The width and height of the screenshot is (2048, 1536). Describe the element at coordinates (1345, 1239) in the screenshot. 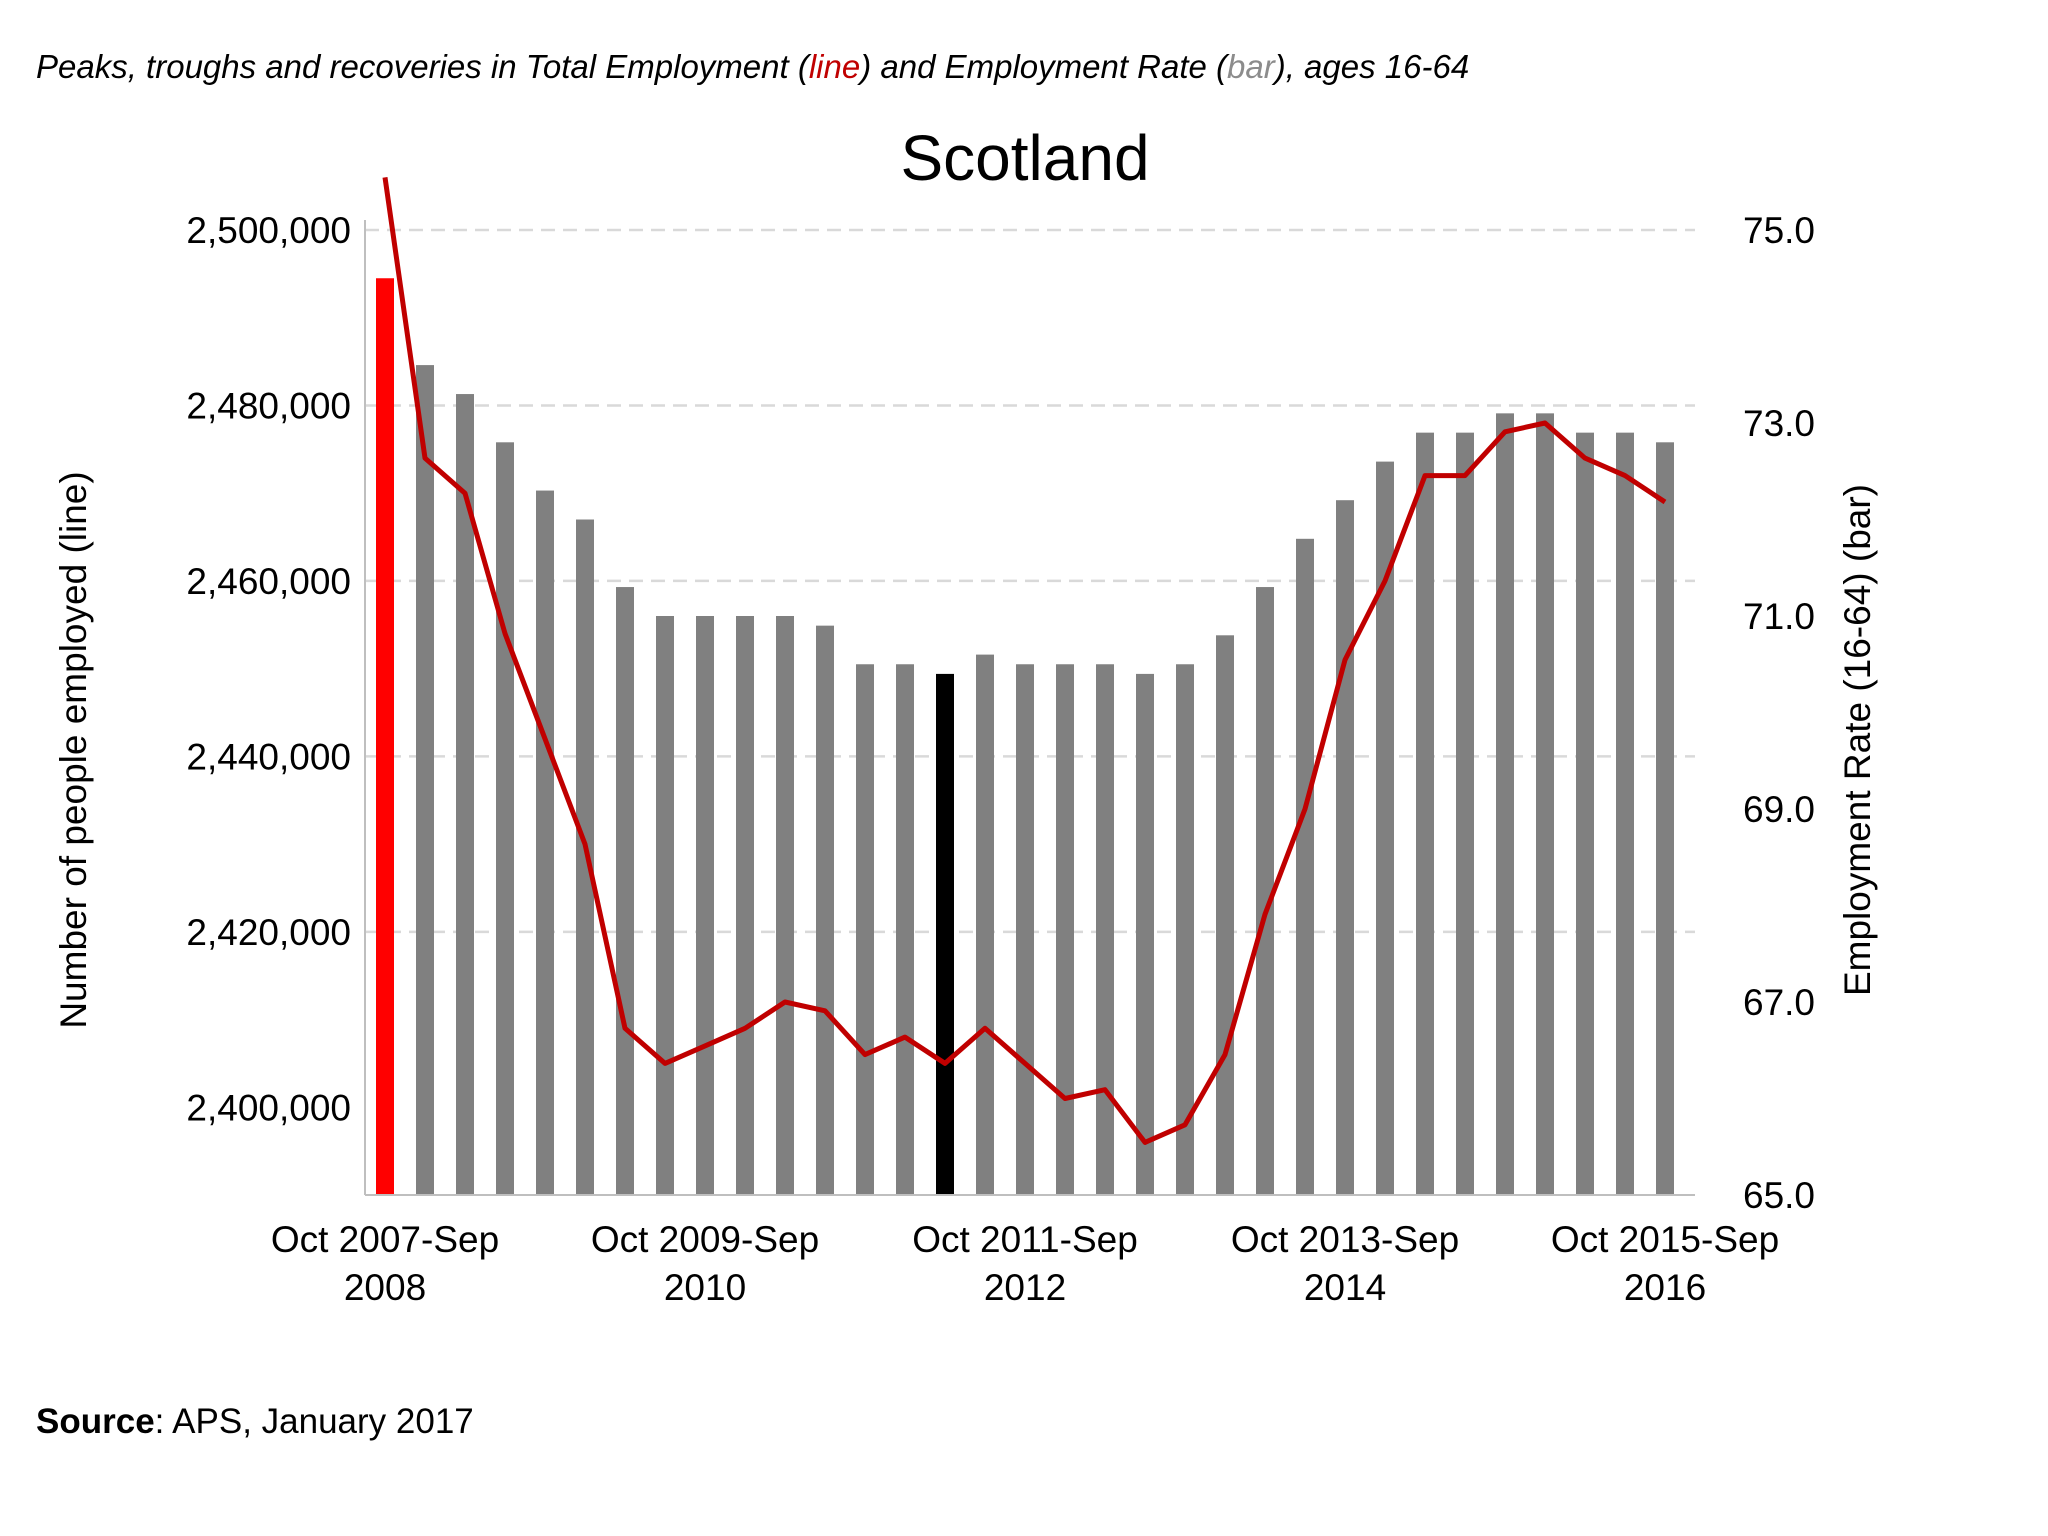

I see `x-tick-label: Oct 2013-Sep` at that location.